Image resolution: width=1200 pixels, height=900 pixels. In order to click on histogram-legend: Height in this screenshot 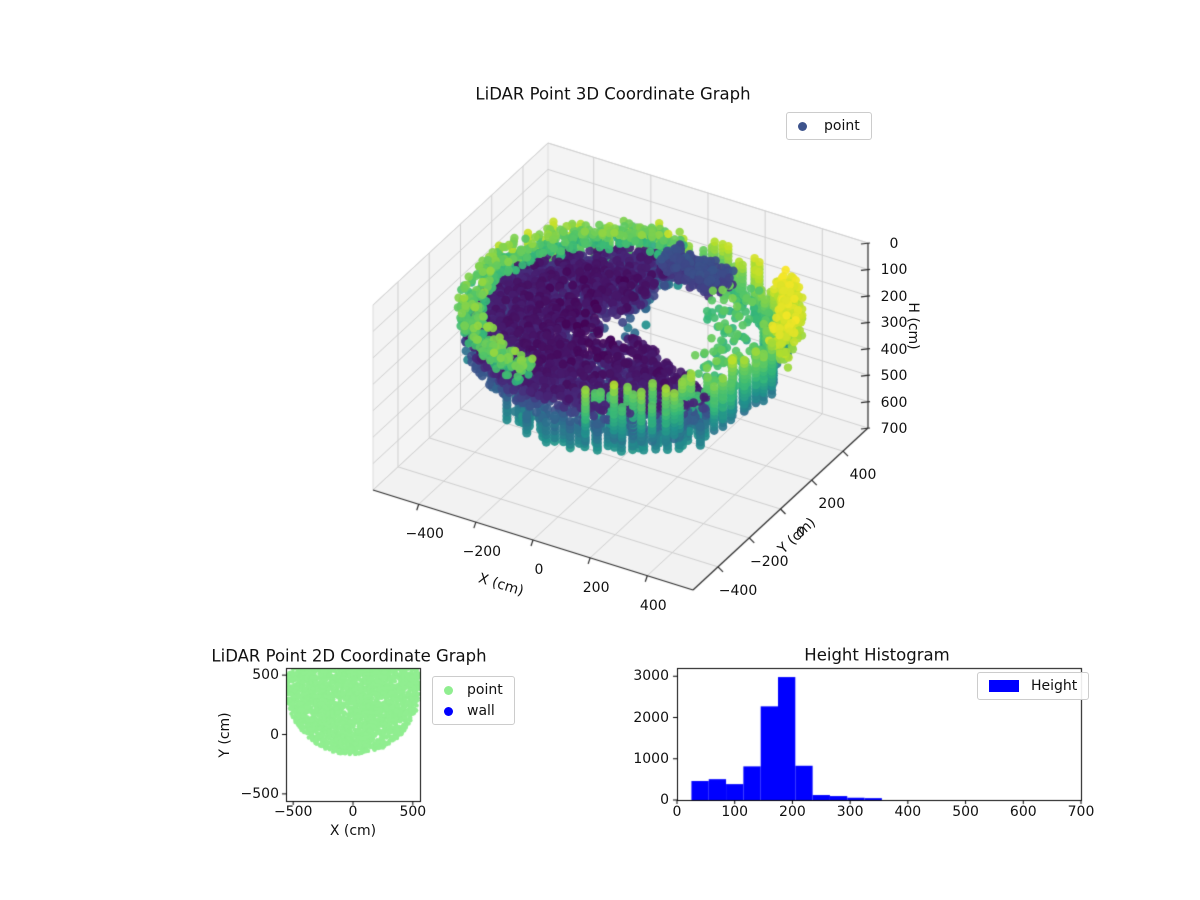, I will do `click(1033, 686)`.